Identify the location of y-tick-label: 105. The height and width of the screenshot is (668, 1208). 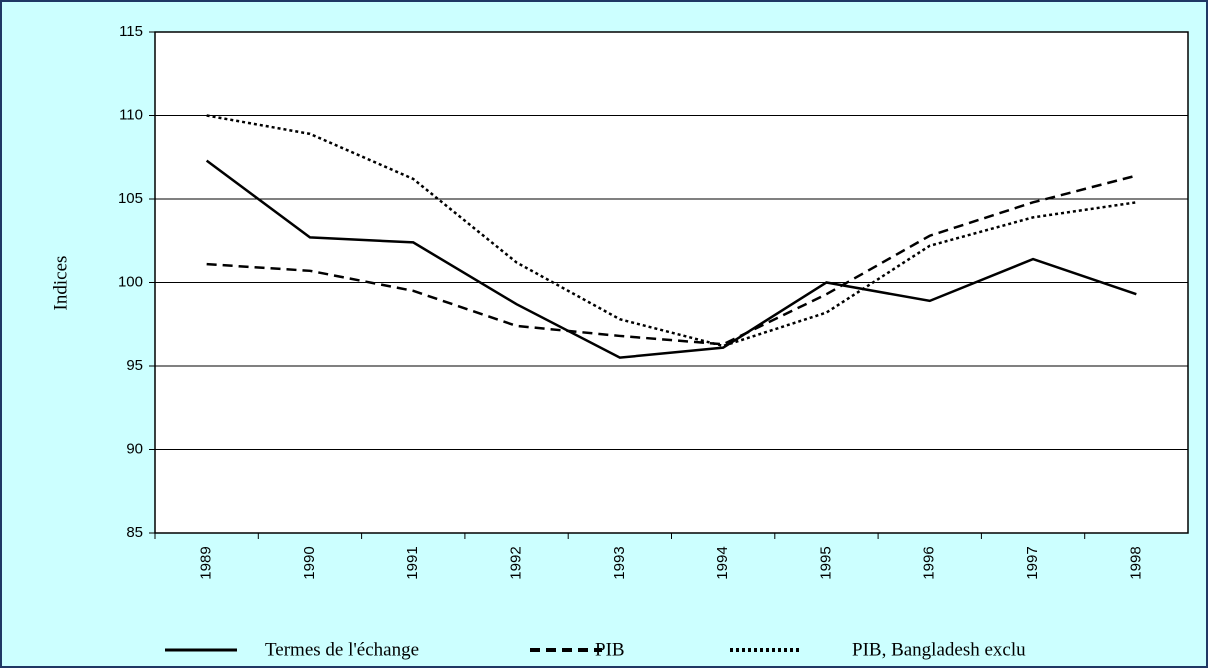
(130, 198).